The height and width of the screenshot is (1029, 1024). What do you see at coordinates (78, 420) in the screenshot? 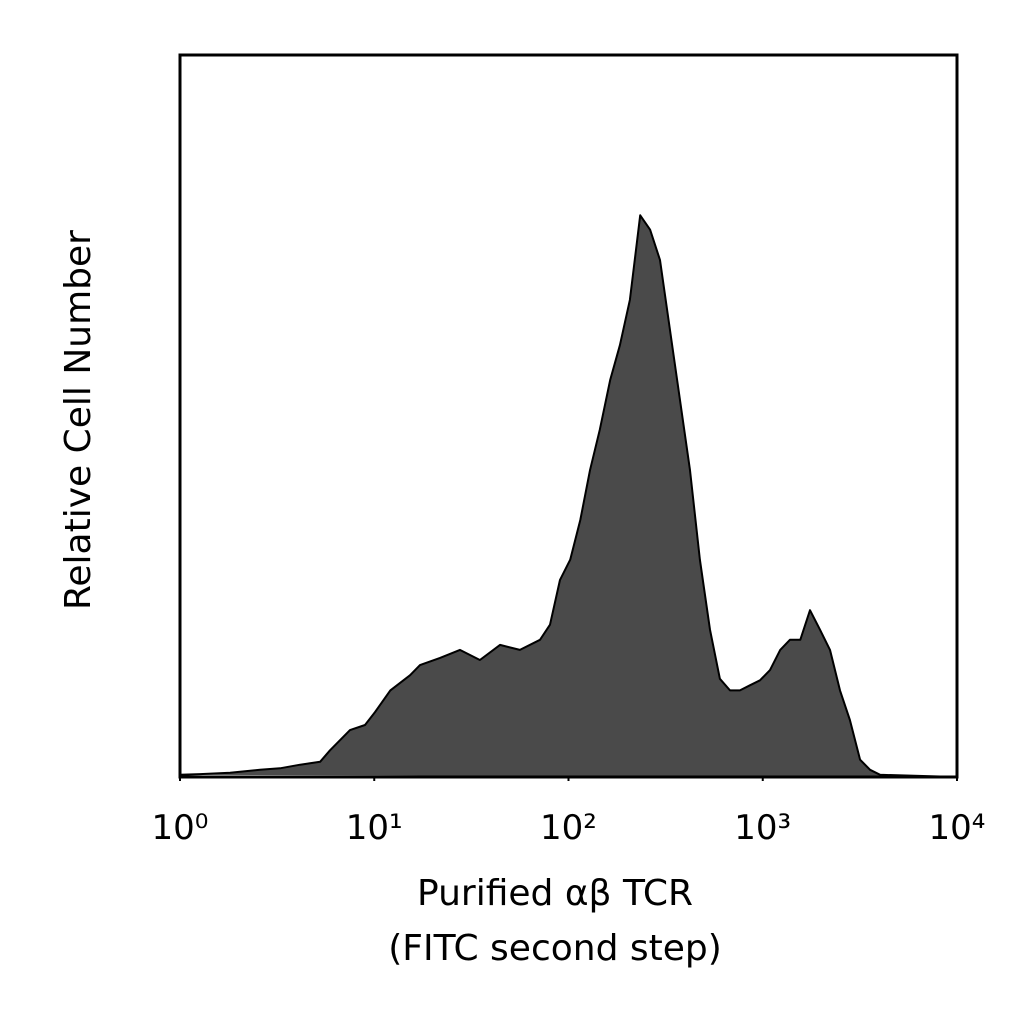
I see `y-axis-label: Relative Cell Number` at bounding box center [78, 420].